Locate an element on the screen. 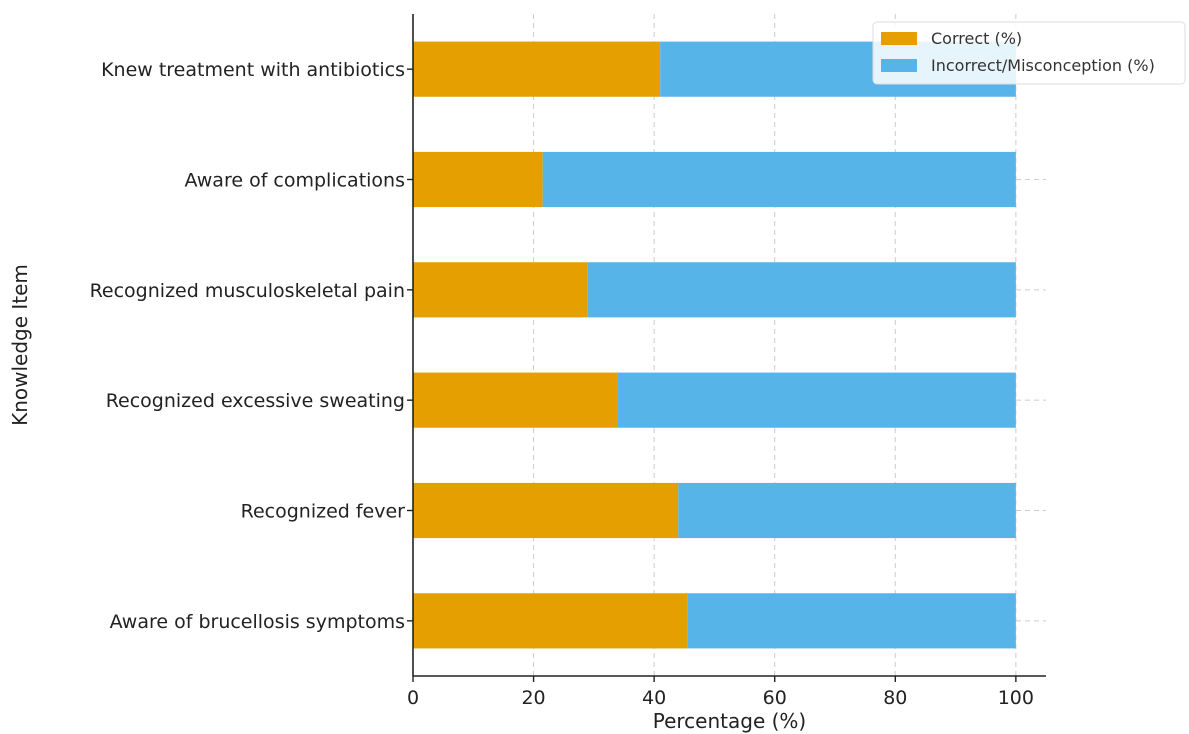 Image resolution: width=1189 pixels, height=734 pixels. x-tick-label: 40 is located at coordinates (654, 698).